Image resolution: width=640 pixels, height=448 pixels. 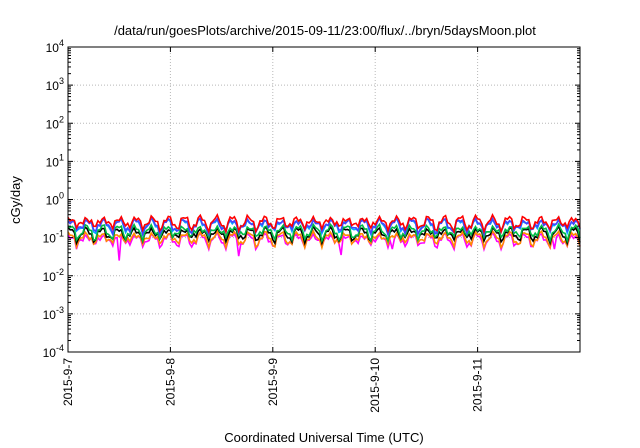 I want to click on x-tick-label: 2015-9-7, so click(x=68, y=382).